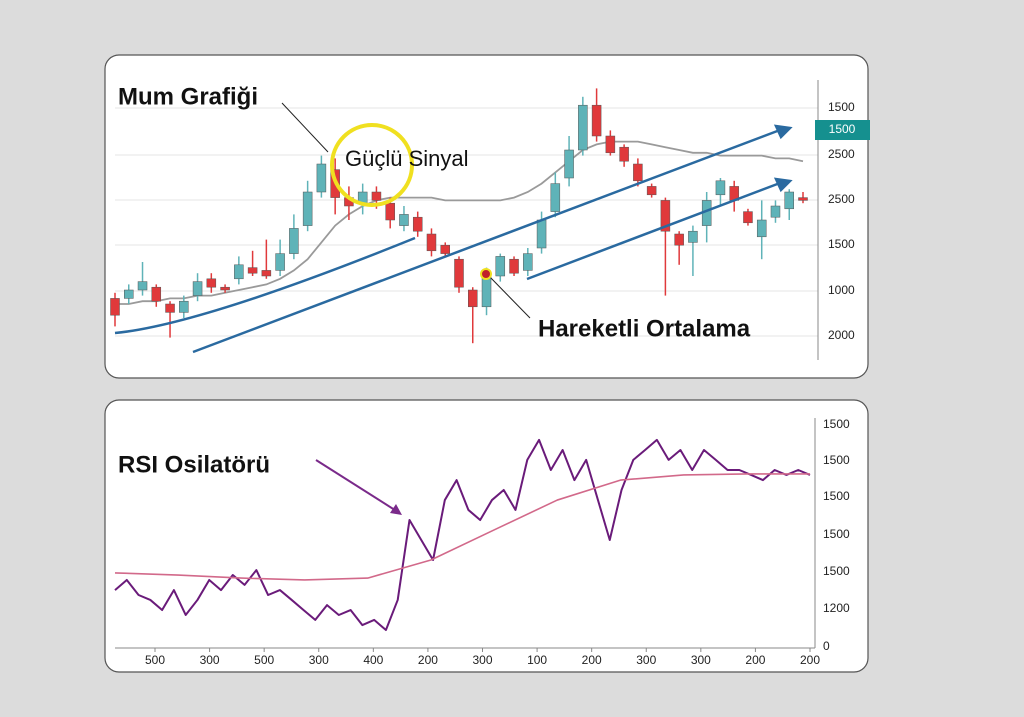  Describe the element at coordinates (188, 96) in the screenshot. I see `annotation: Mum Grafiği` at that location.